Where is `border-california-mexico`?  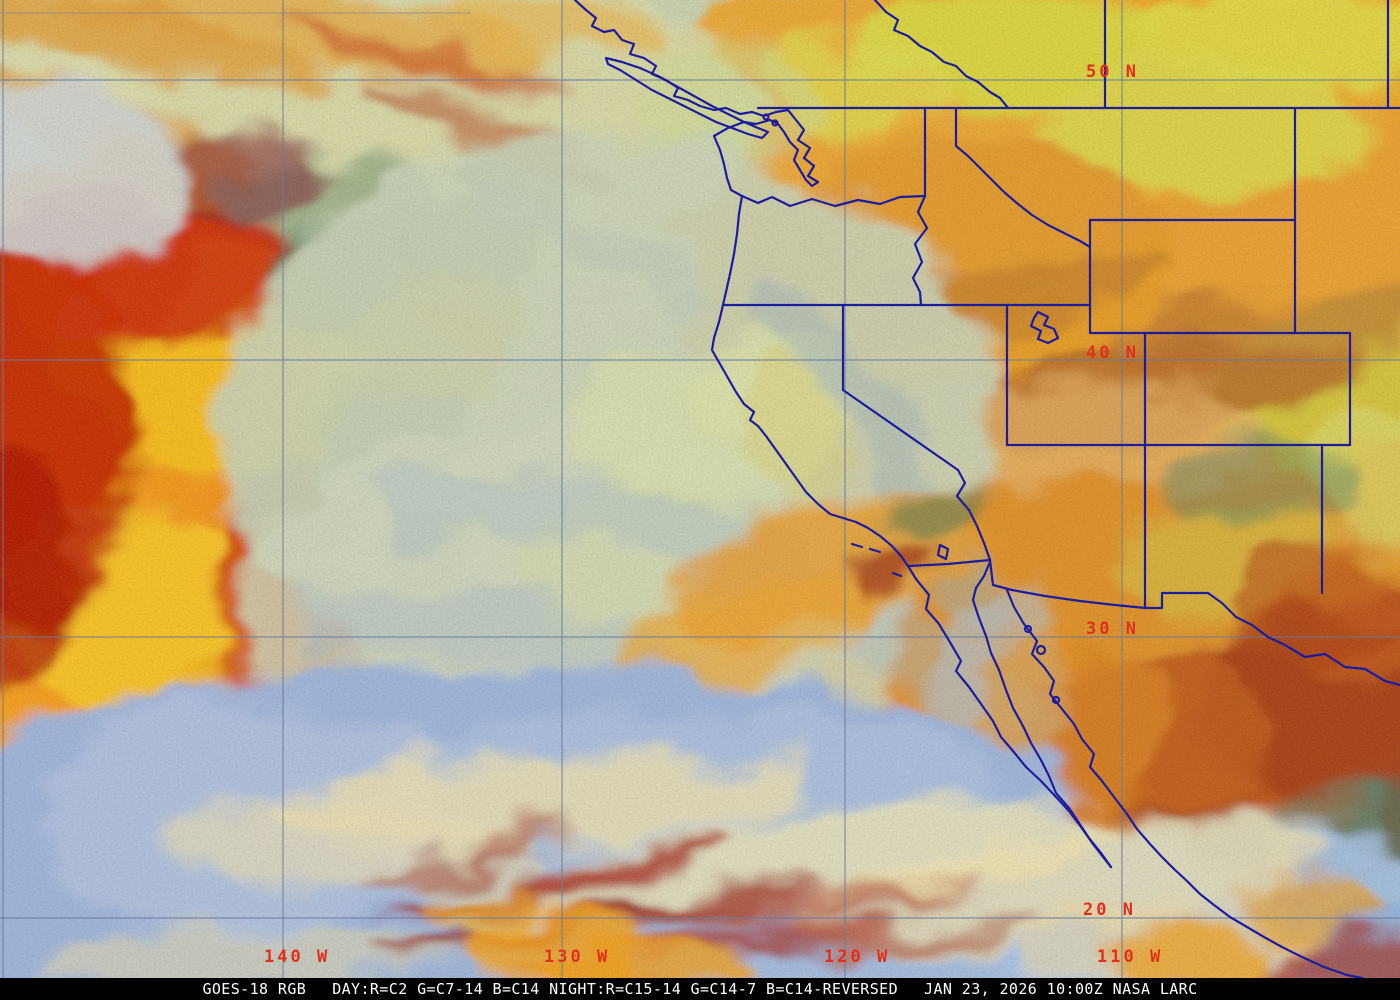 border-california-mexico is located at coordinates (949, 563).